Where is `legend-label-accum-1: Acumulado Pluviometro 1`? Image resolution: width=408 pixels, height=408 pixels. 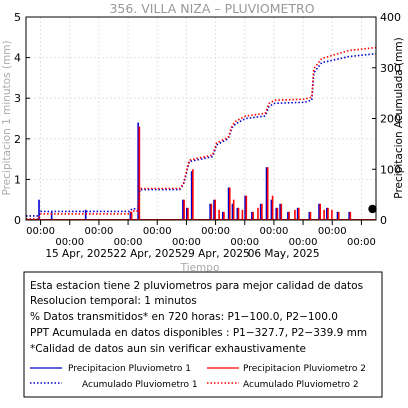 legend-label-accum-1: Acumulado Pluviometro 1 is located at coordinates (140, 385).